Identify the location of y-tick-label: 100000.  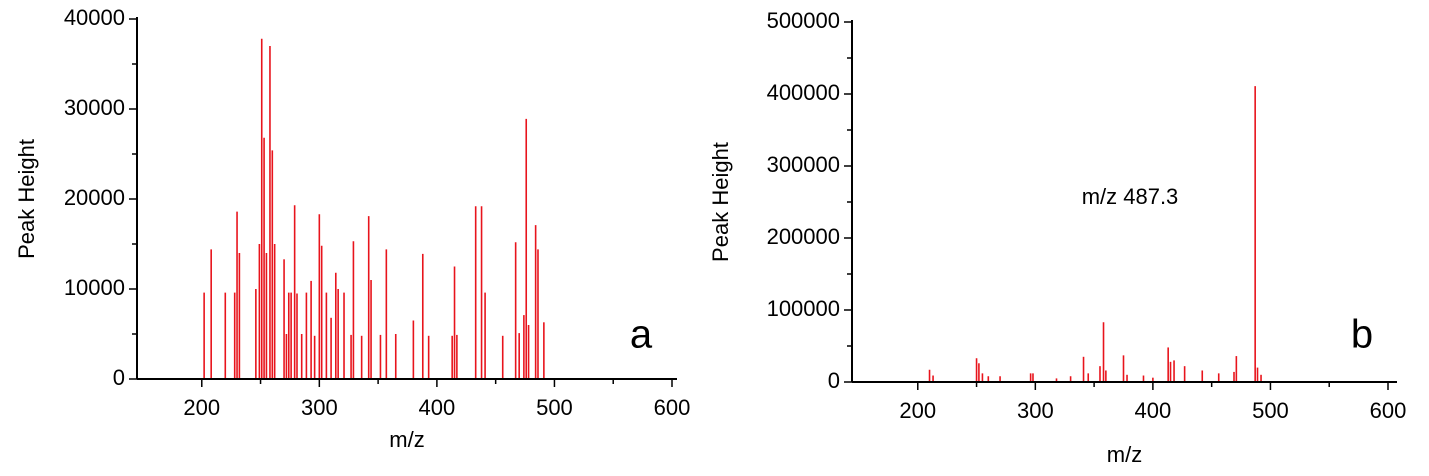
(803, 308).